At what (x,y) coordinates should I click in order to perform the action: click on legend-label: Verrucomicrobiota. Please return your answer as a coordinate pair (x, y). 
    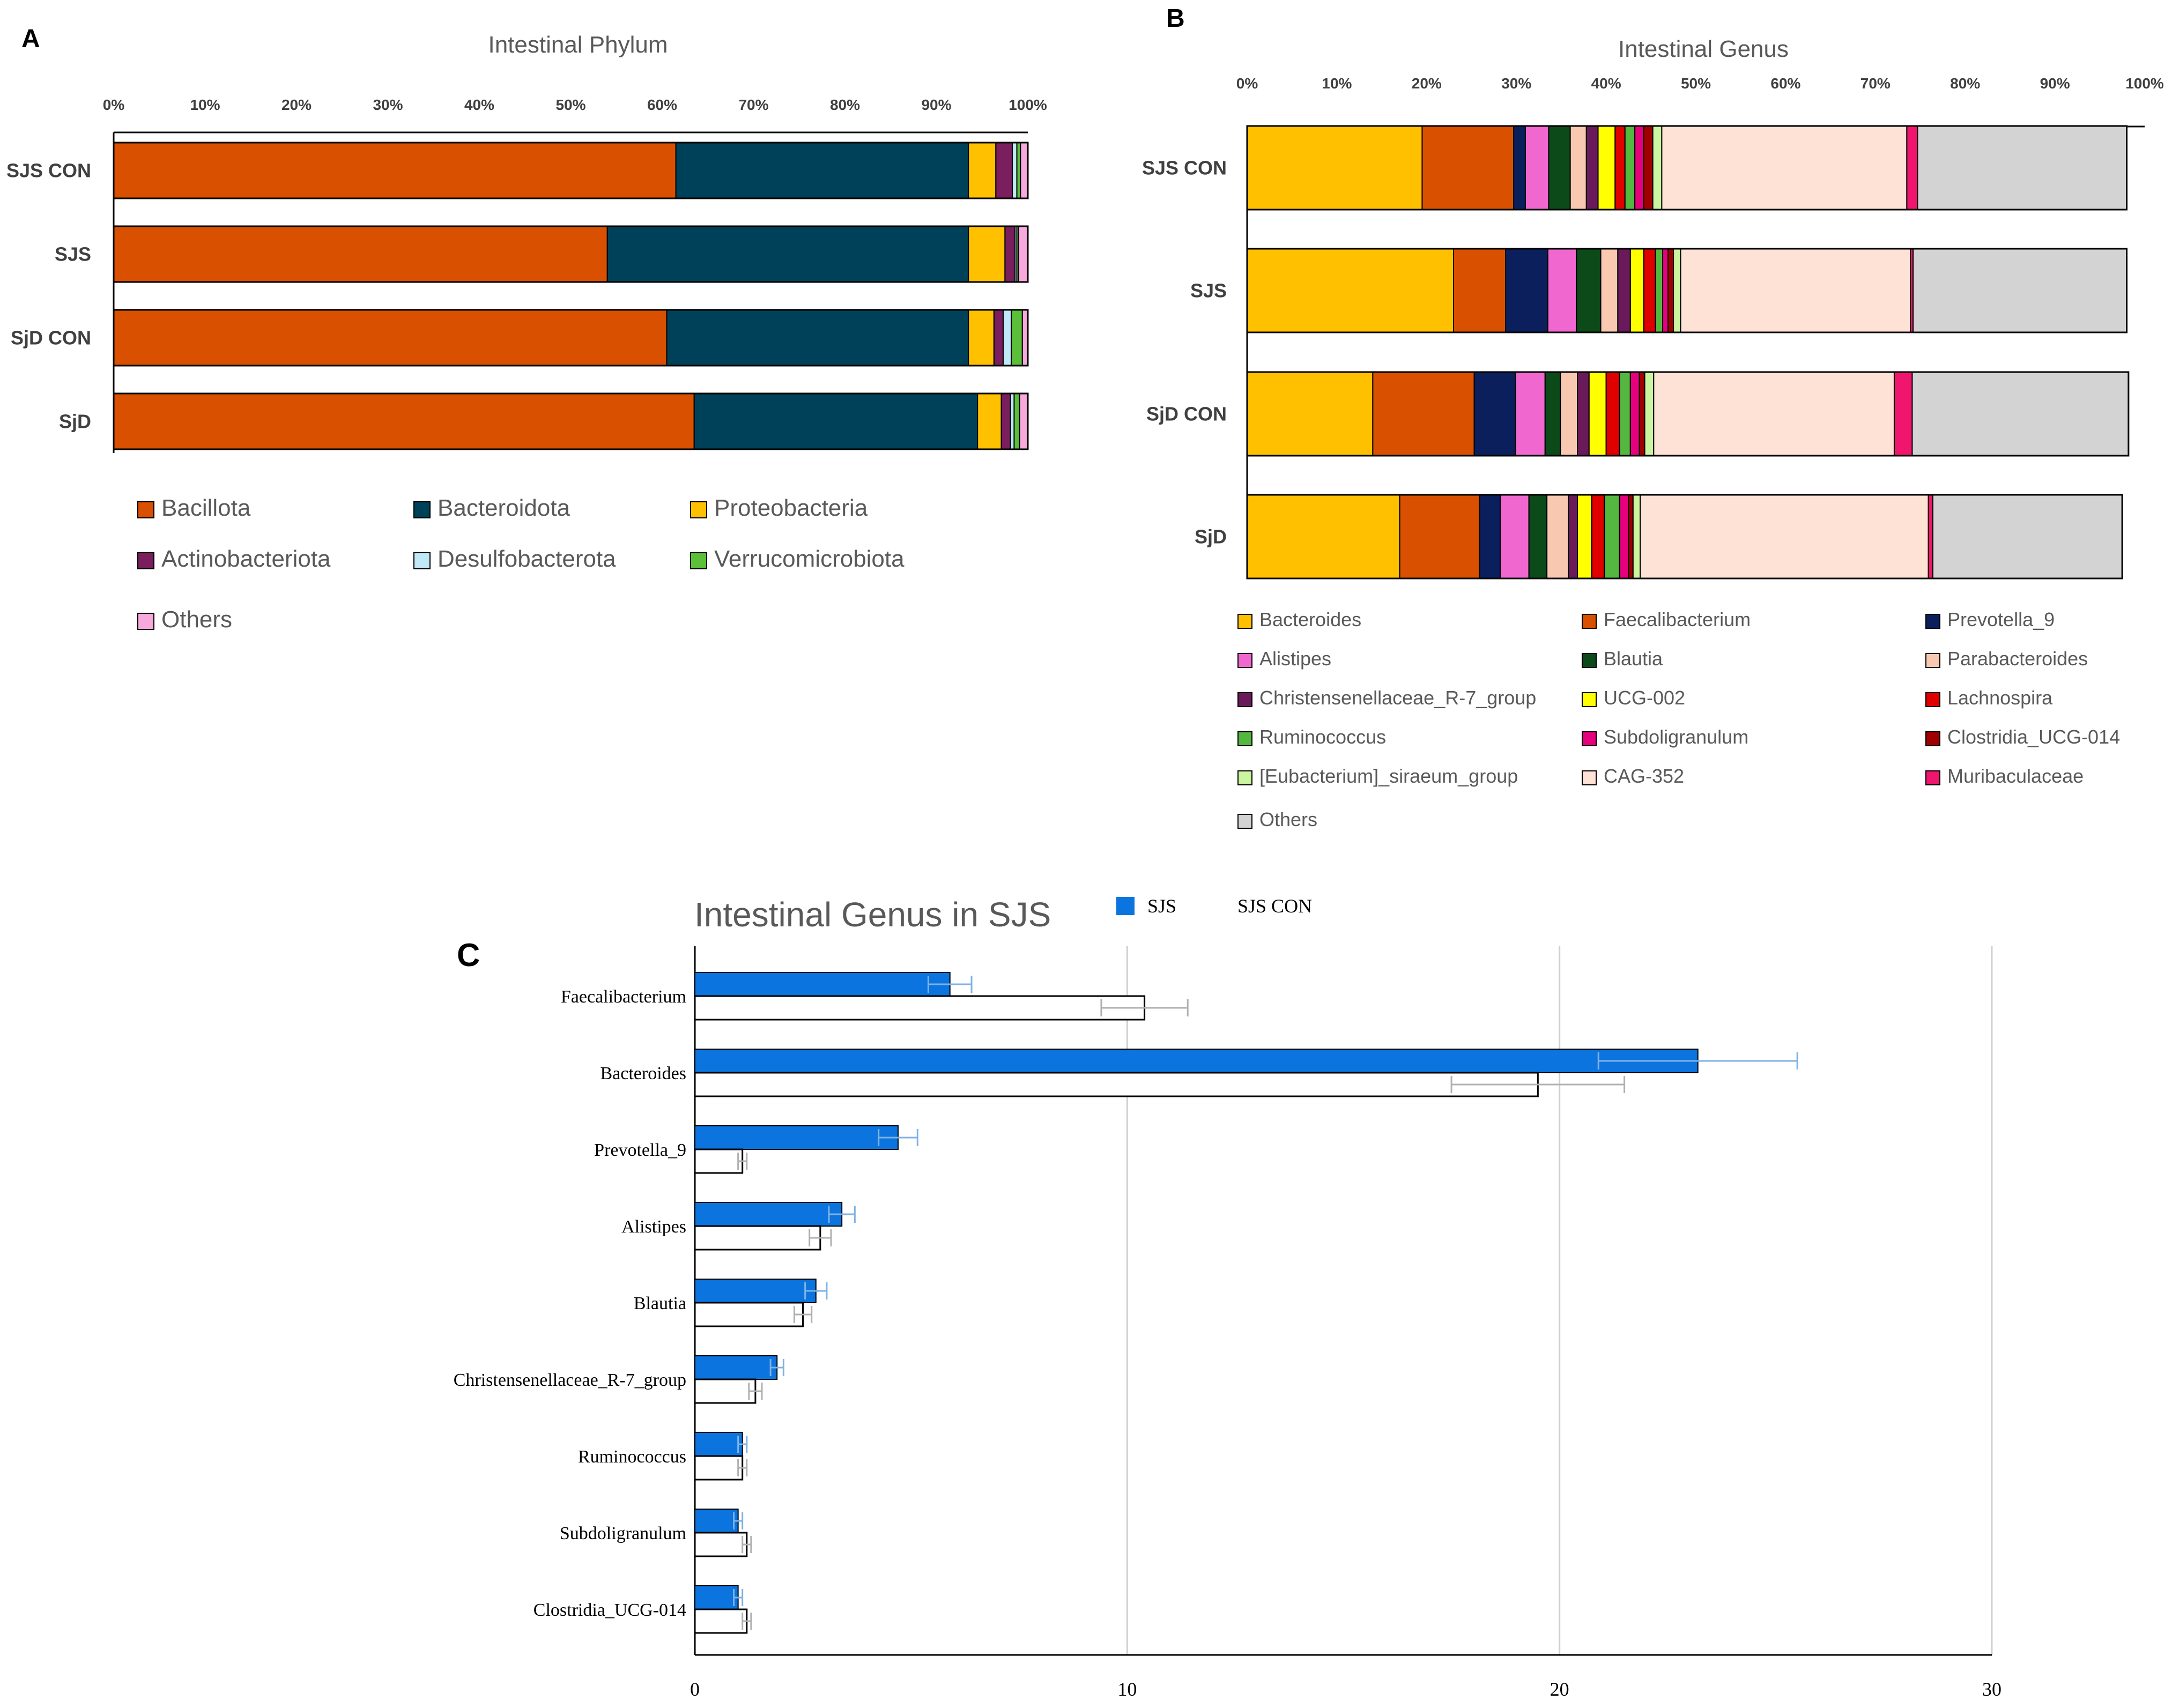
    Looking at the image, I should click on (809, 559).